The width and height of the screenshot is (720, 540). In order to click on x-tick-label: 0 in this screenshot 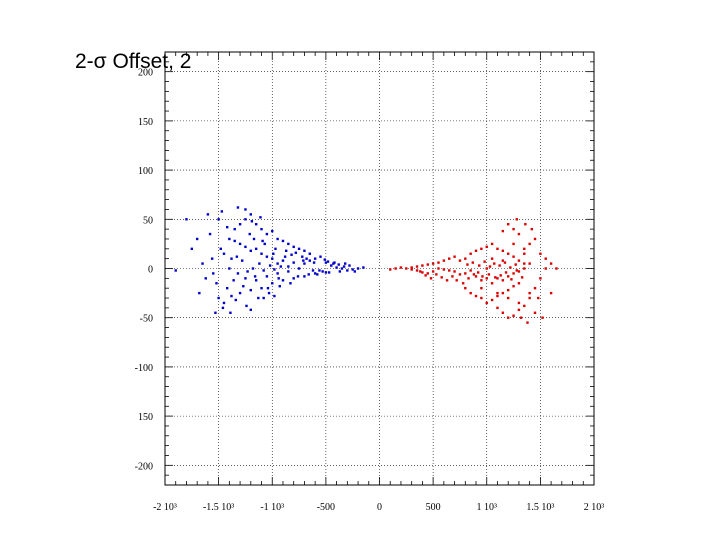, I will do `click(379, 507)`.